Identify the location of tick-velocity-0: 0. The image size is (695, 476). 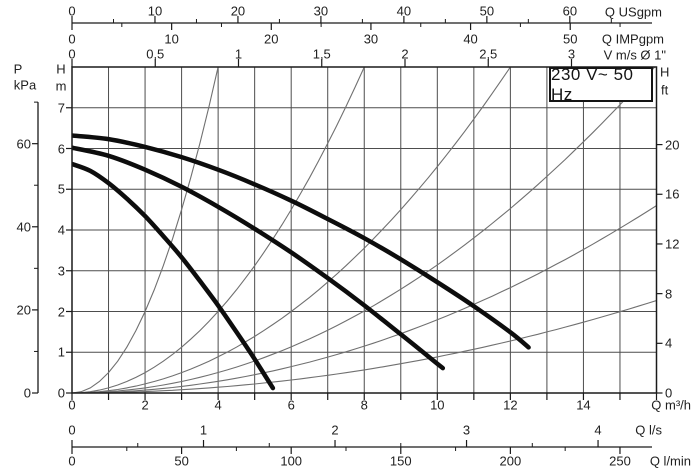
(72, 54).